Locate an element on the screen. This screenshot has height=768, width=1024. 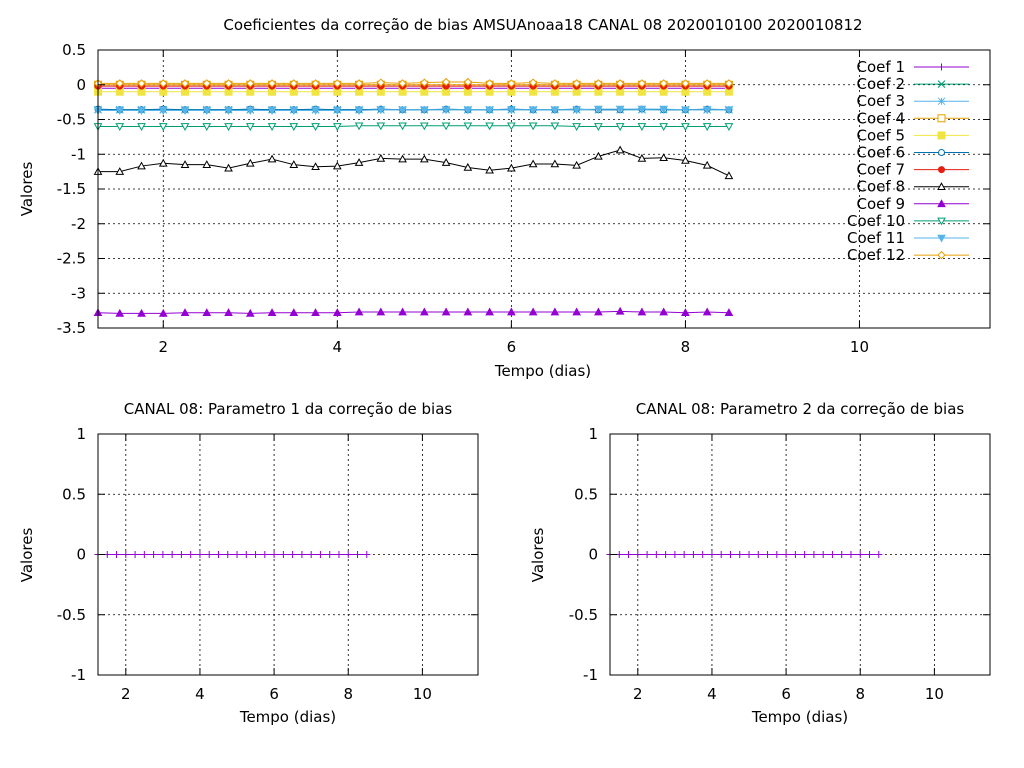
legend-label: Coef 11 is located at coordinates (876, 238).